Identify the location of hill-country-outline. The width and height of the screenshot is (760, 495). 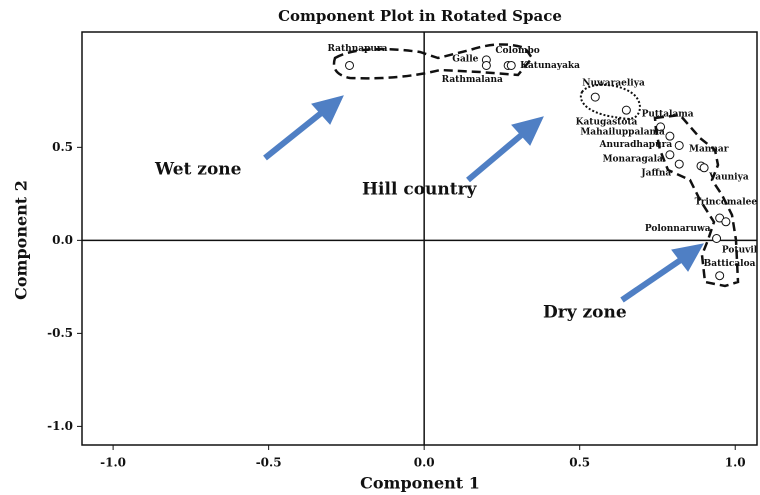
(610, 101).